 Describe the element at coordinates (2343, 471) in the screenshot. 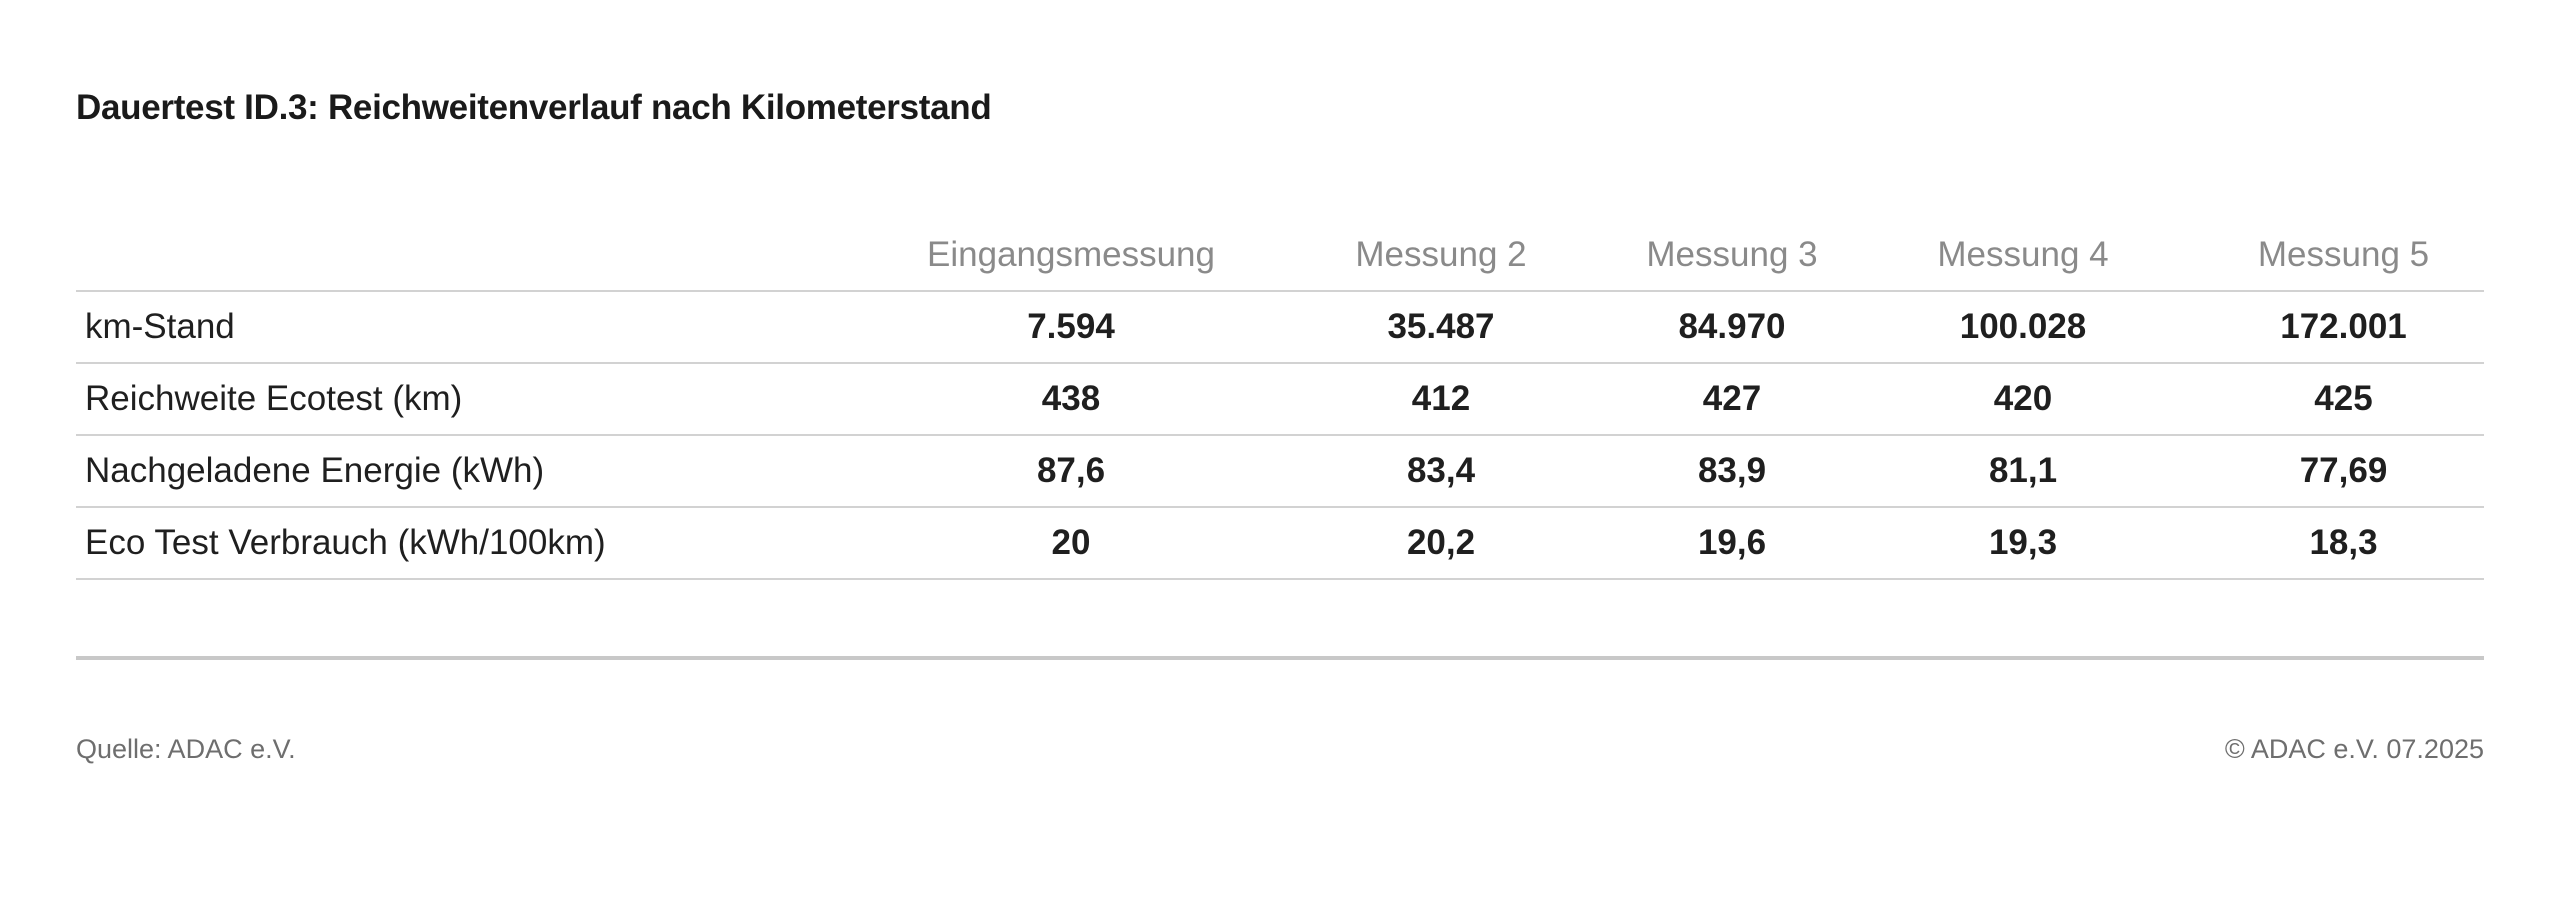

I see `table-cell: 77,69` at that location.